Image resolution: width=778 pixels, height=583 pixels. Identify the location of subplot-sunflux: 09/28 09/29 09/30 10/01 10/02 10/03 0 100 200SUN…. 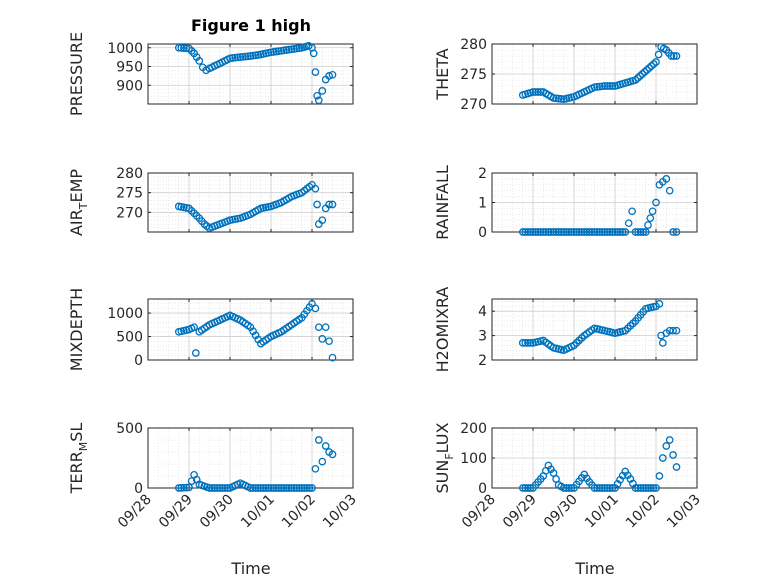
(568, 476).